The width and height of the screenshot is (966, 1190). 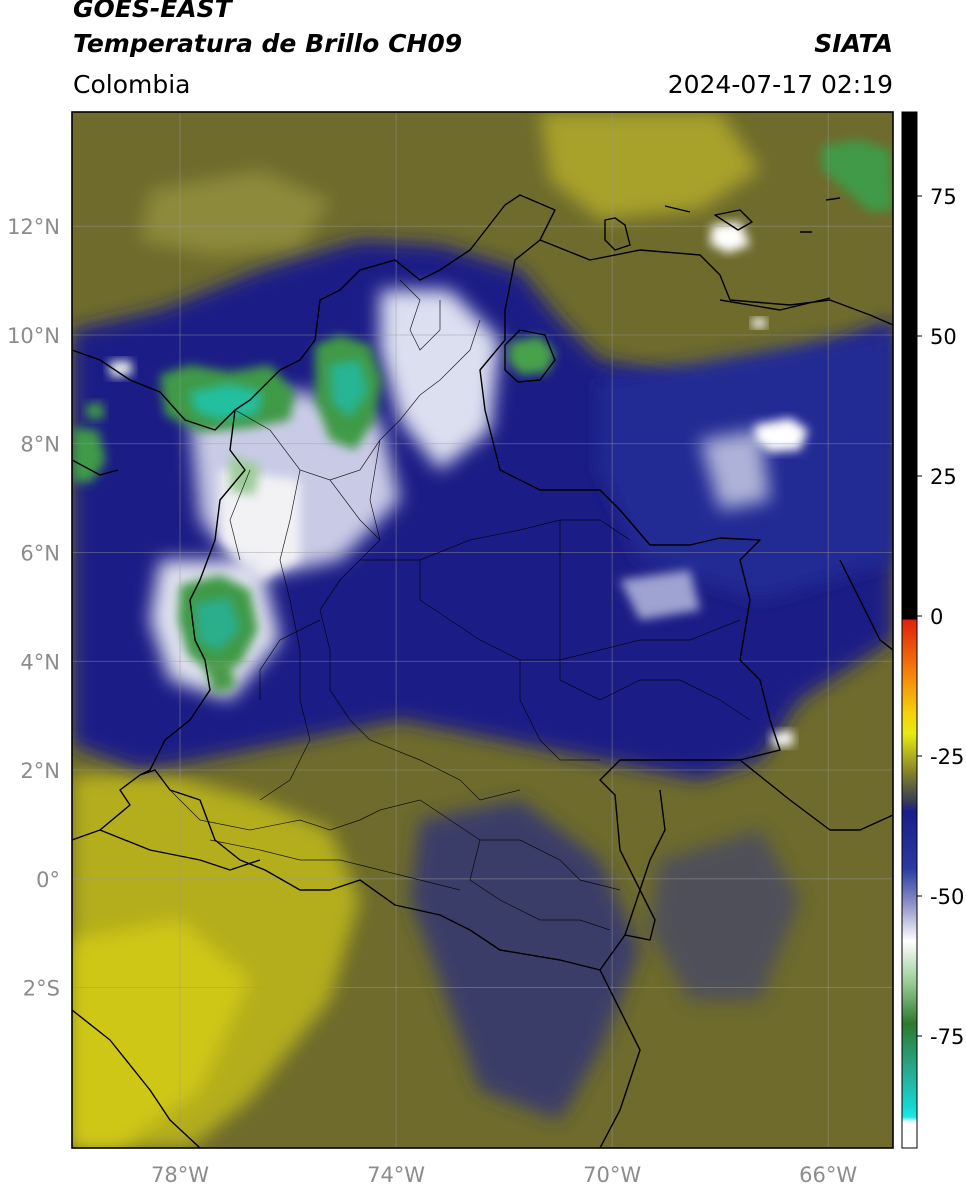 I want to click on organization-label: SIATA, so click(x=853, y=43).